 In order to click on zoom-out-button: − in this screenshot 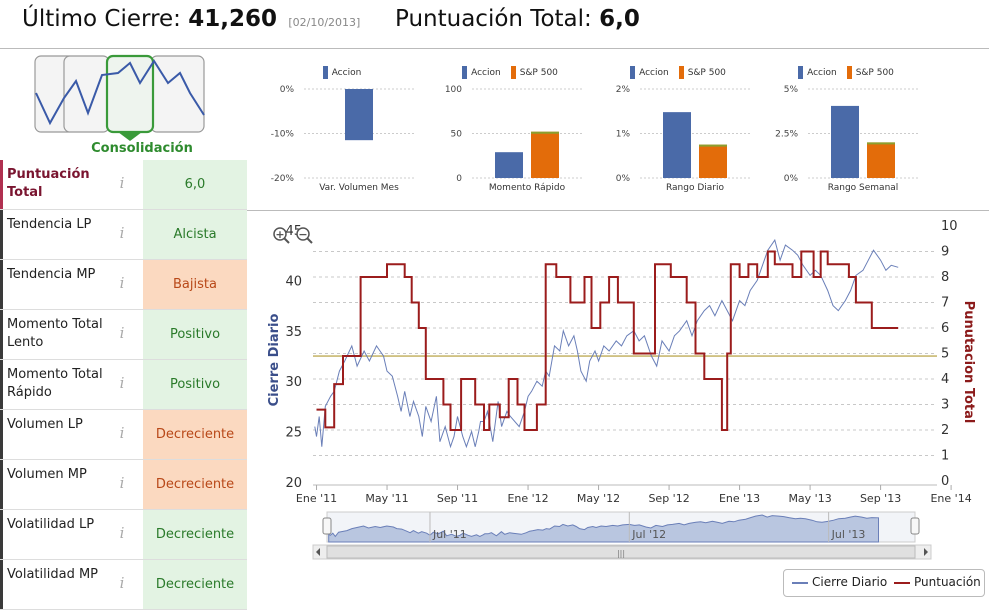, I will do `click(304, 235)`.